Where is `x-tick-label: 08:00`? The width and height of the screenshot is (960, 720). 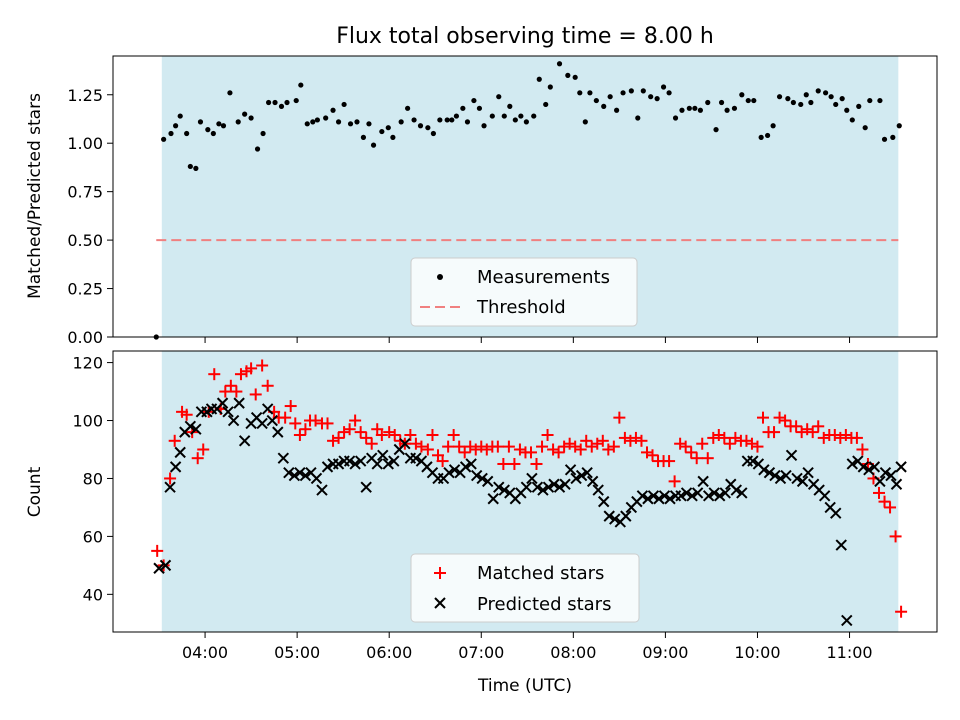
x-tick-label: 08:00 is located at coordinates (573, 652).